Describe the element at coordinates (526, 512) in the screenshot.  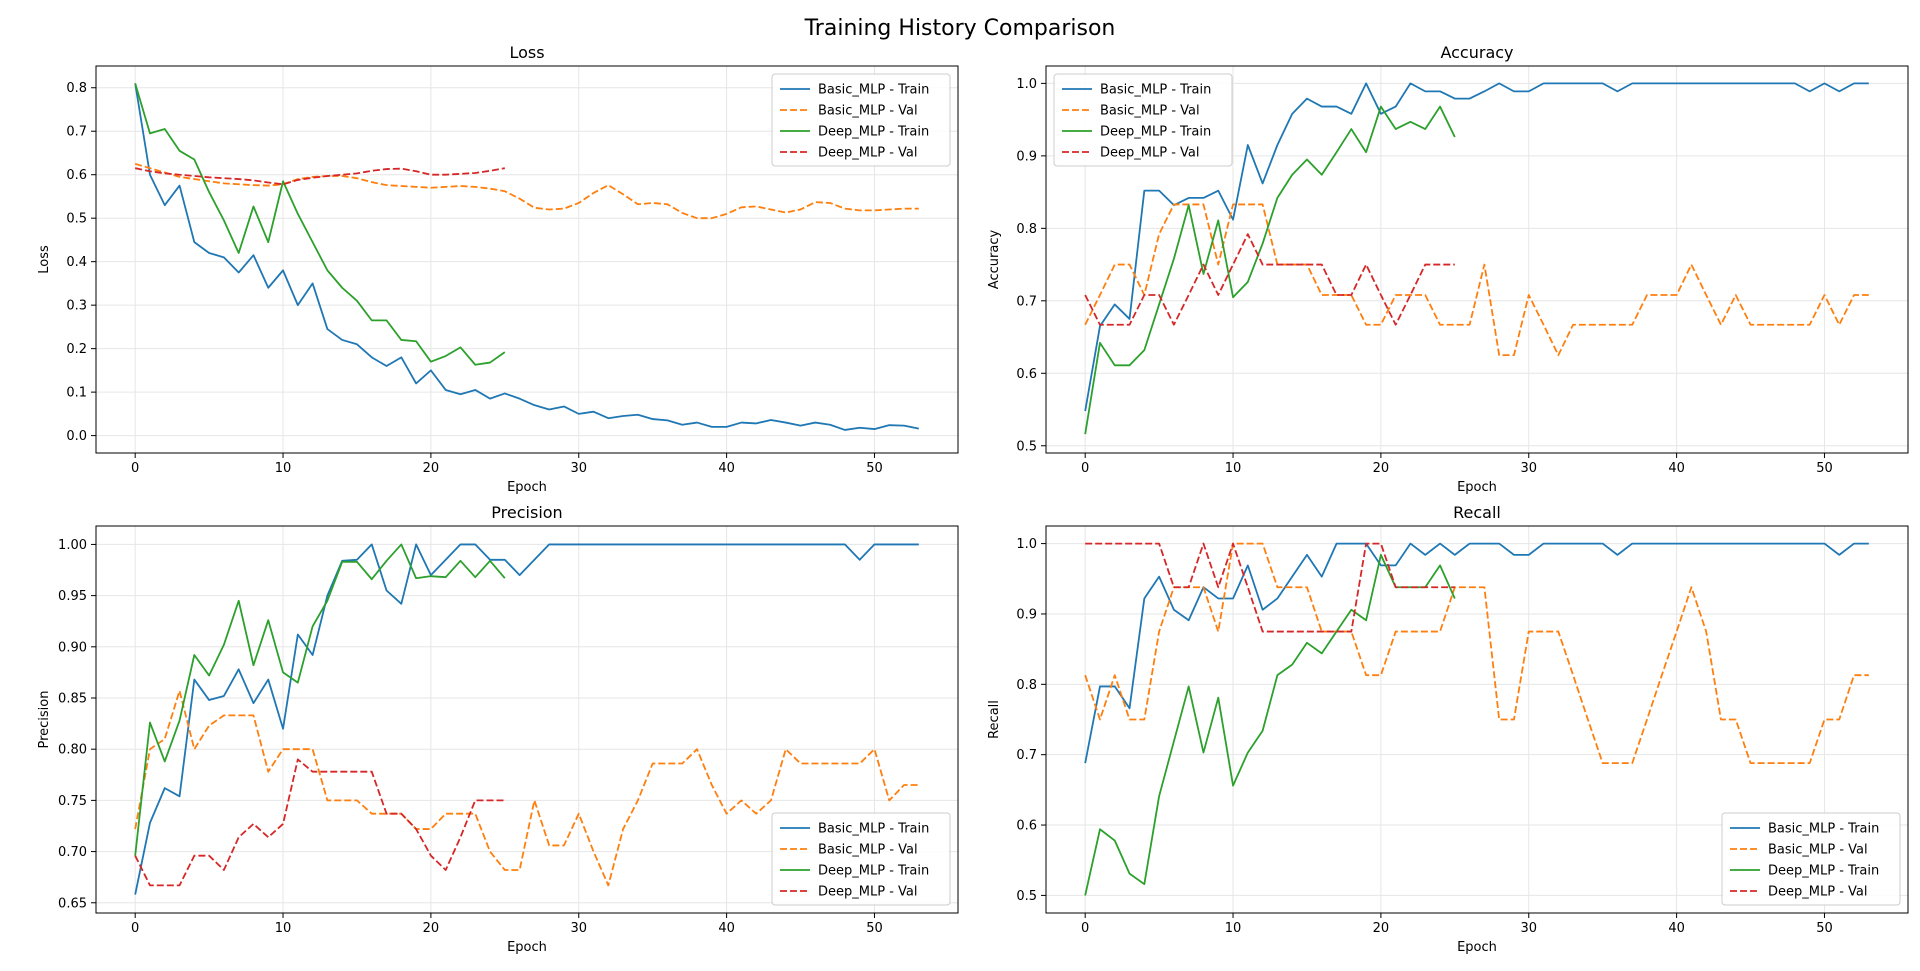
I see `subplot-title: Precision` at that location.